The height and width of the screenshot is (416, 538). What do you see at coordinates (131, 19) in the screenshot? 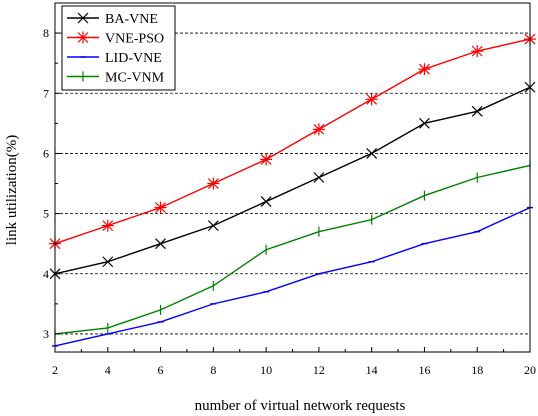
I see `legend-label-ba-vne: BA-VNE` at bounding box center [131, 19].